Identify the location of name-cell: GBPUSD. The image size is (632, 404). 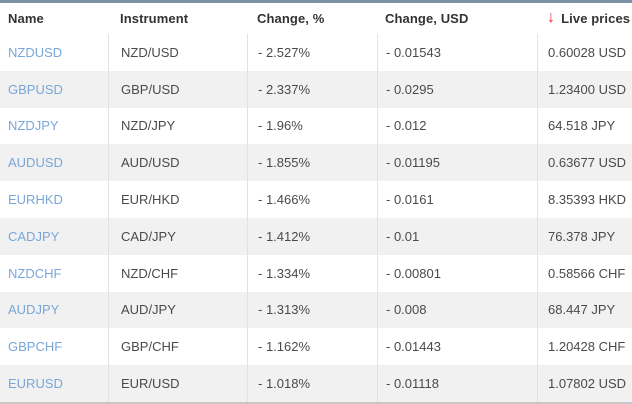
(54, 89).